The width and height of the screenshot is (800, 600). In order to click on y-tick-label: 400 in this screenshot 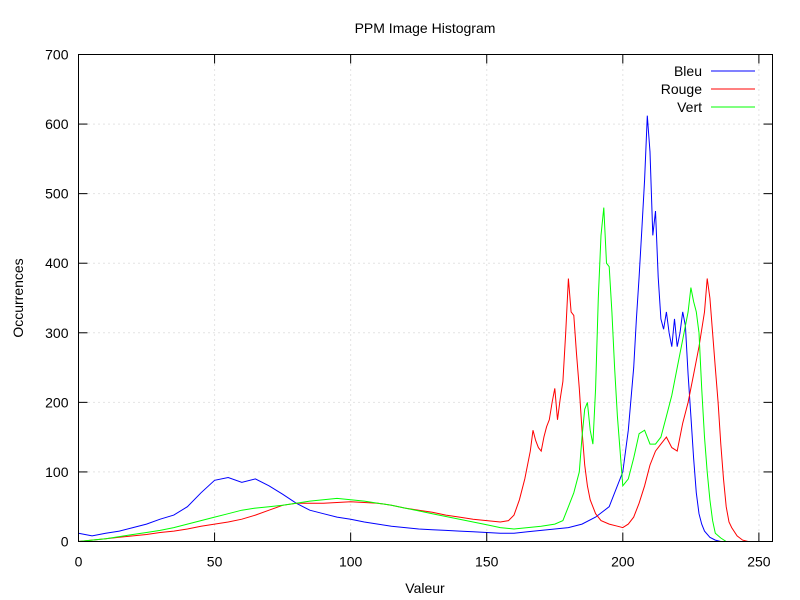, I will do `click(57, 263)`.